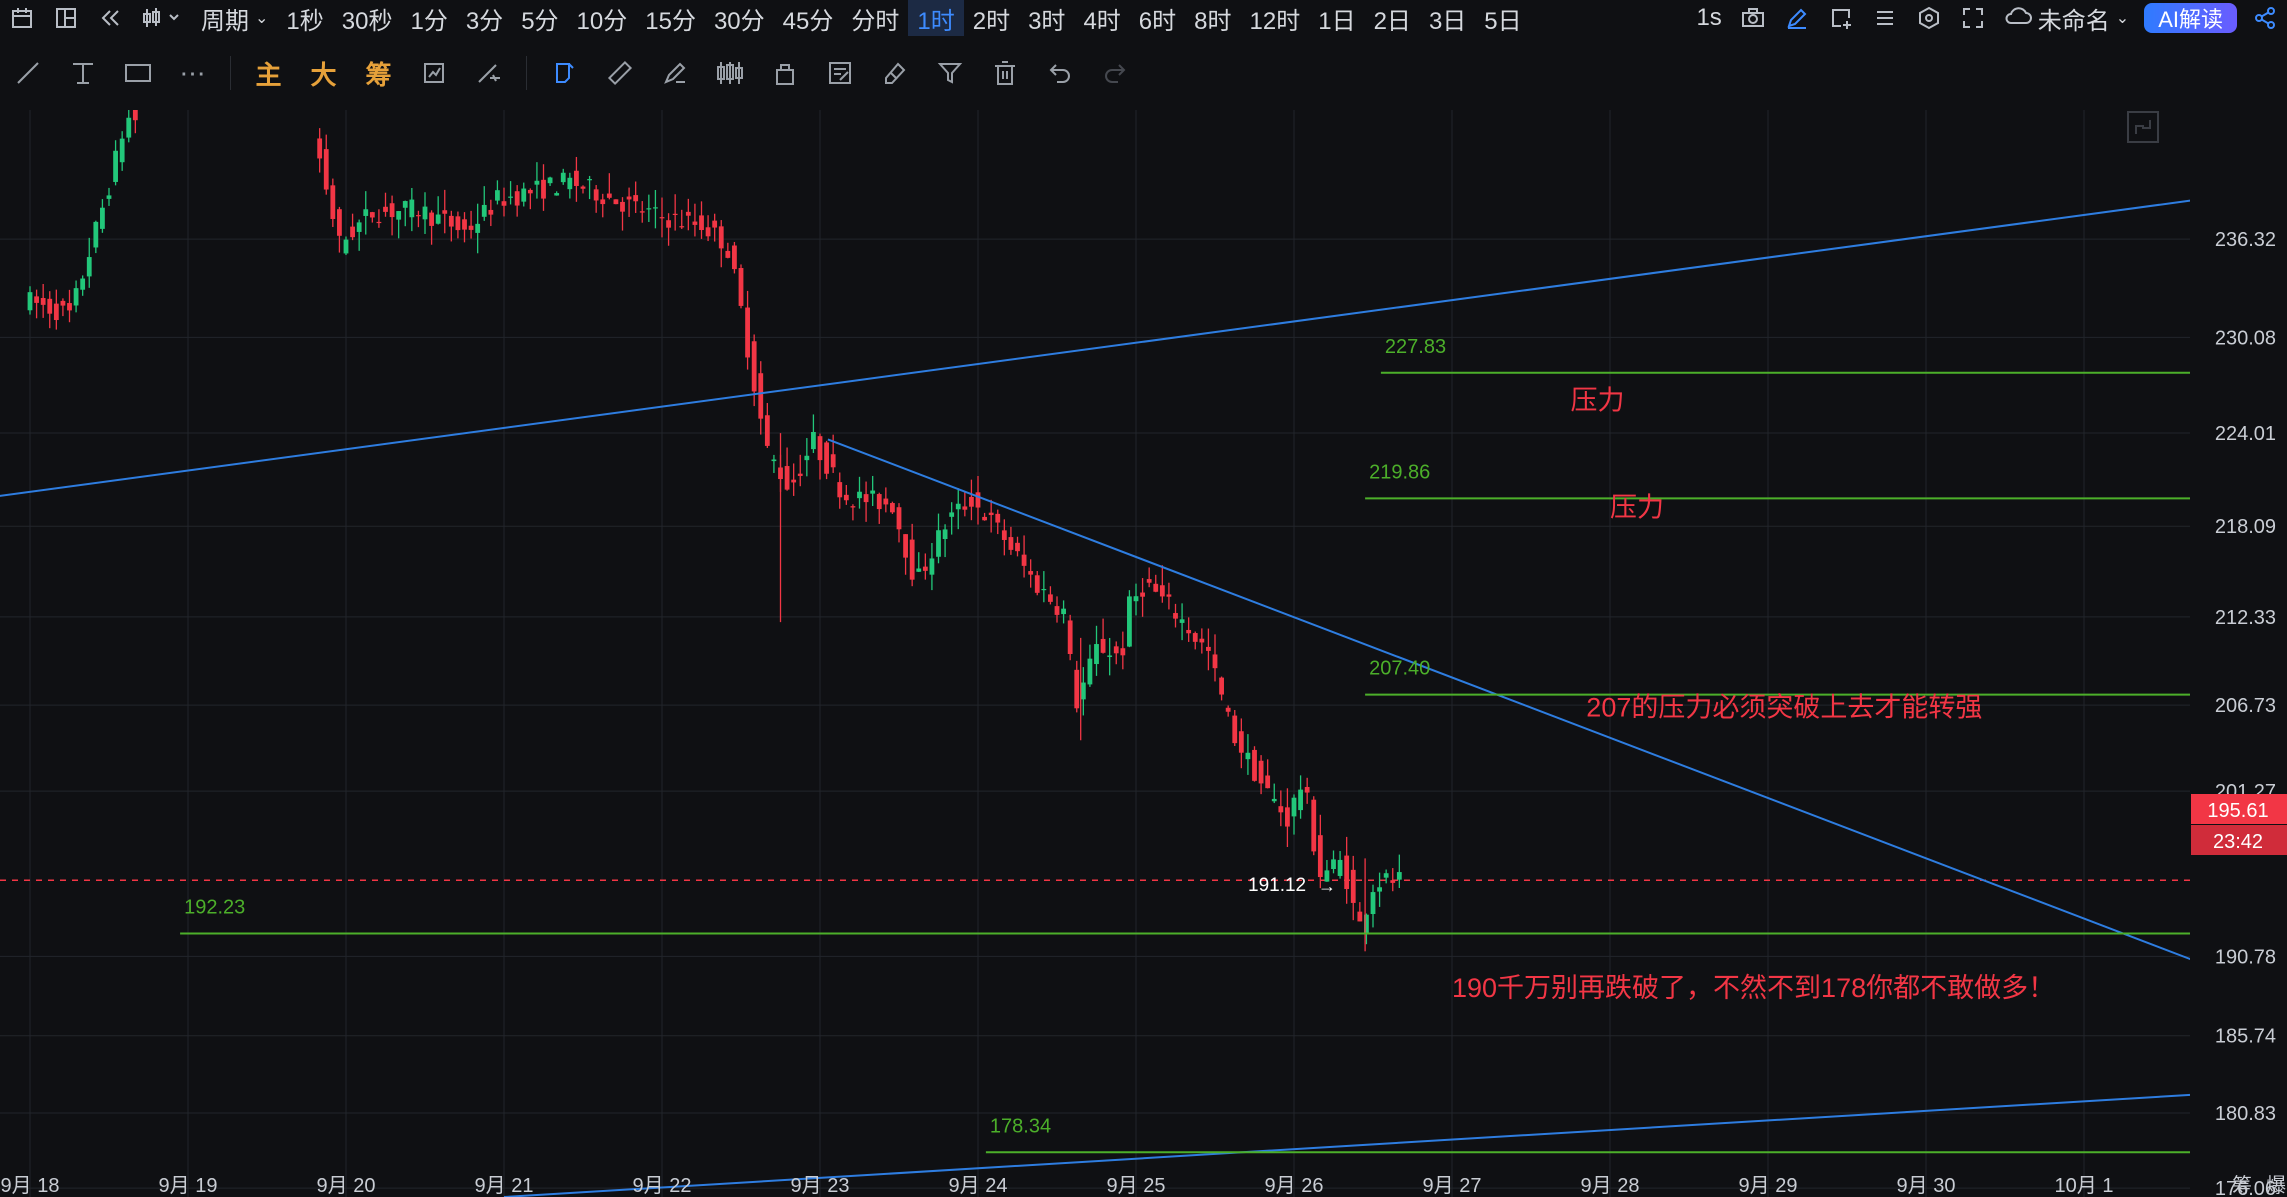  Describe the element at coordinates (66, 18) in the screenshot. I see `layout-icon` at that location.